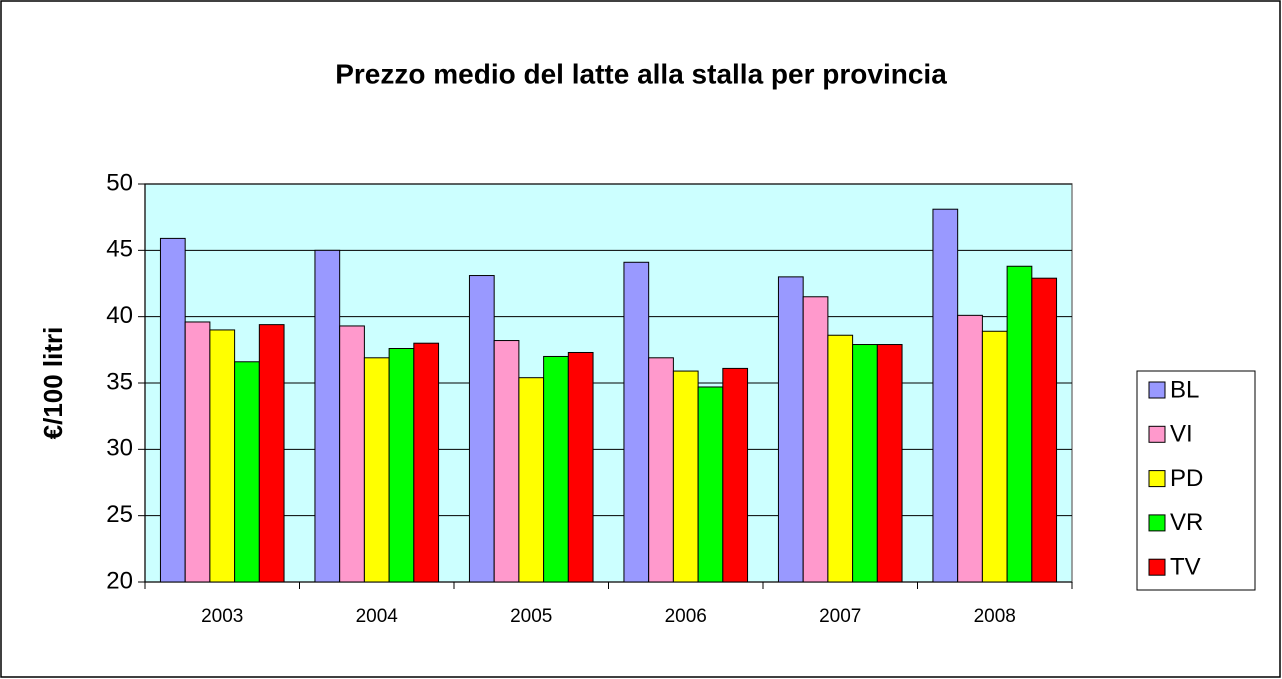 The height and width of the screenshot is (679, 1282). Describe the element at coordinates (119, 249) in the screenshot. I see `y-tick-label: 45` at that location.